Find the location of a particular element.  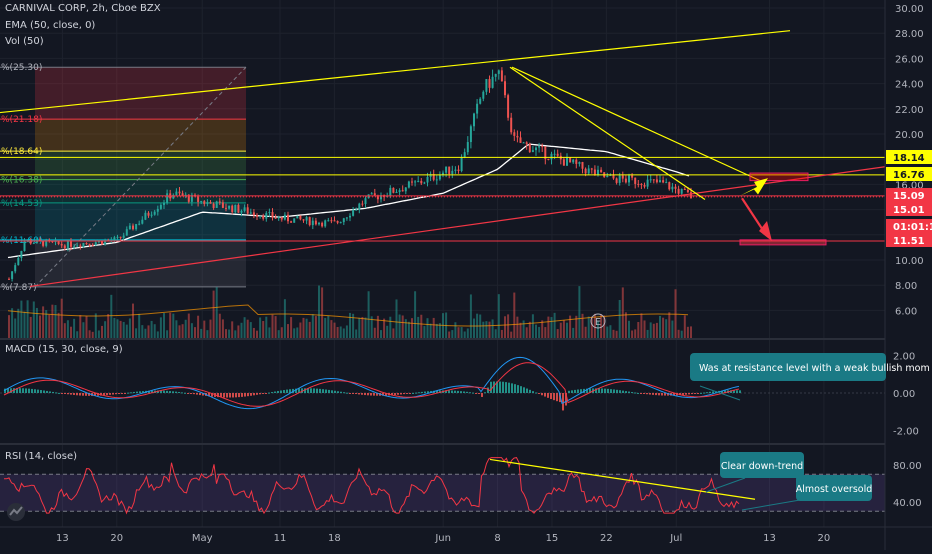

time-tick-label: May is located at coordinates (202, 538).